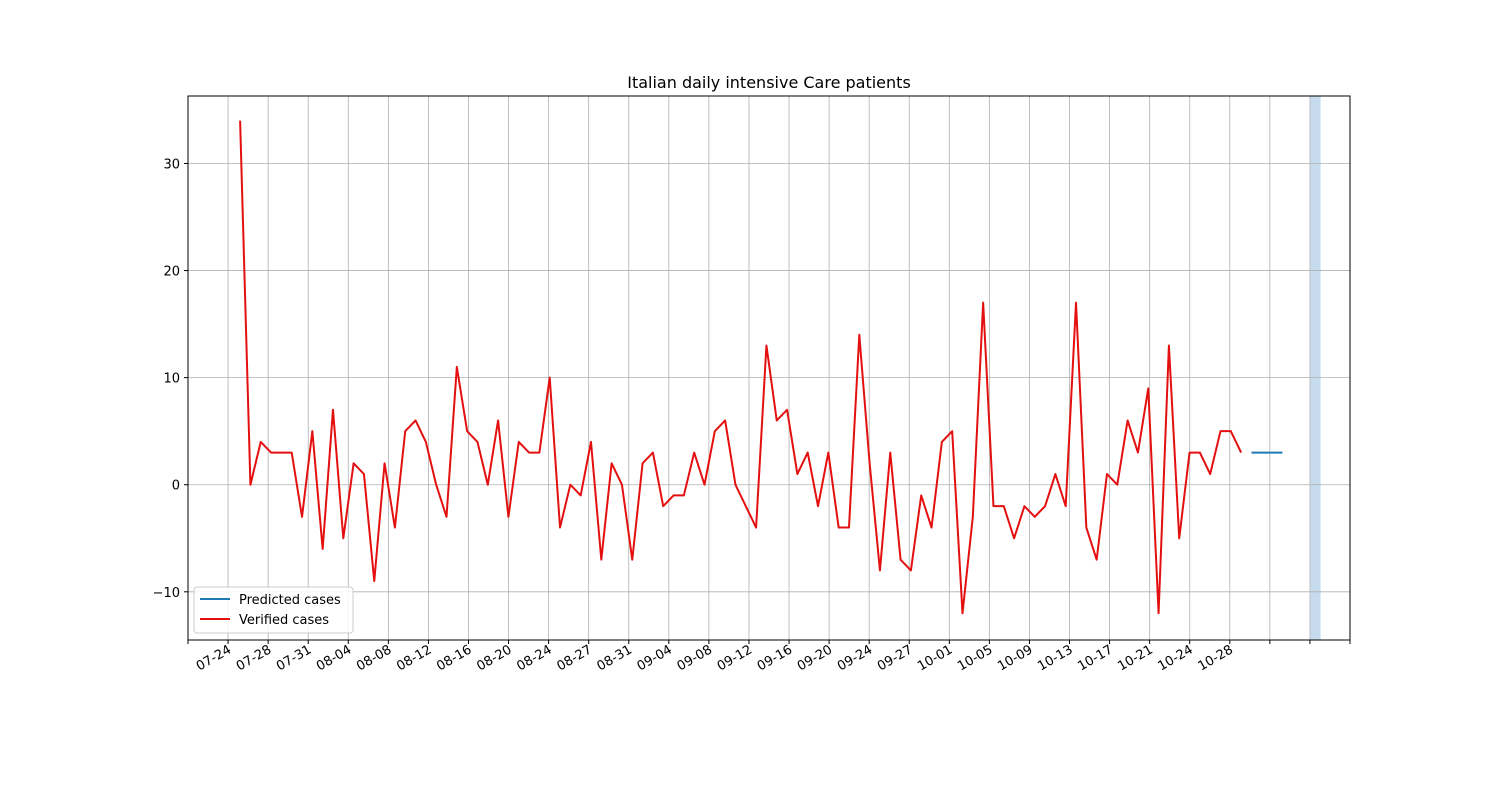 This screenshot has width=1500, height=800. Describe the element at coordinates (815, 658) in the screenshot. I see `x-tick-label: 09-20` at that location.